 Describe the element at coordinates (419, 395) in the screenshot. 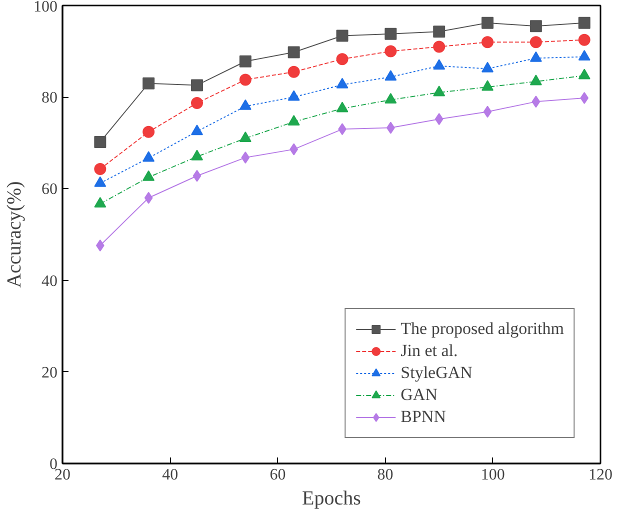

I see `legend-label: GAN` at that location.